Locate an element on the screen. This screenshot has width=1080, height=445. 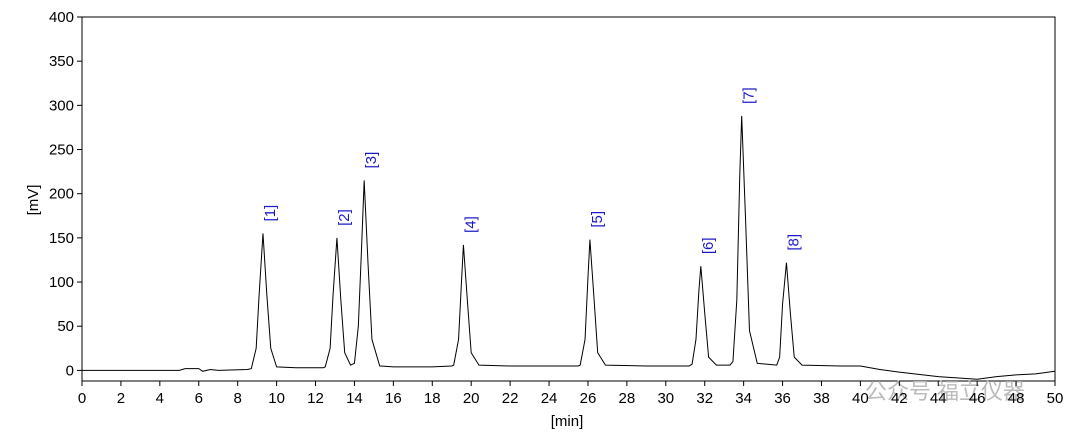
peak-label: [2] is located at coordinates (344, 217).